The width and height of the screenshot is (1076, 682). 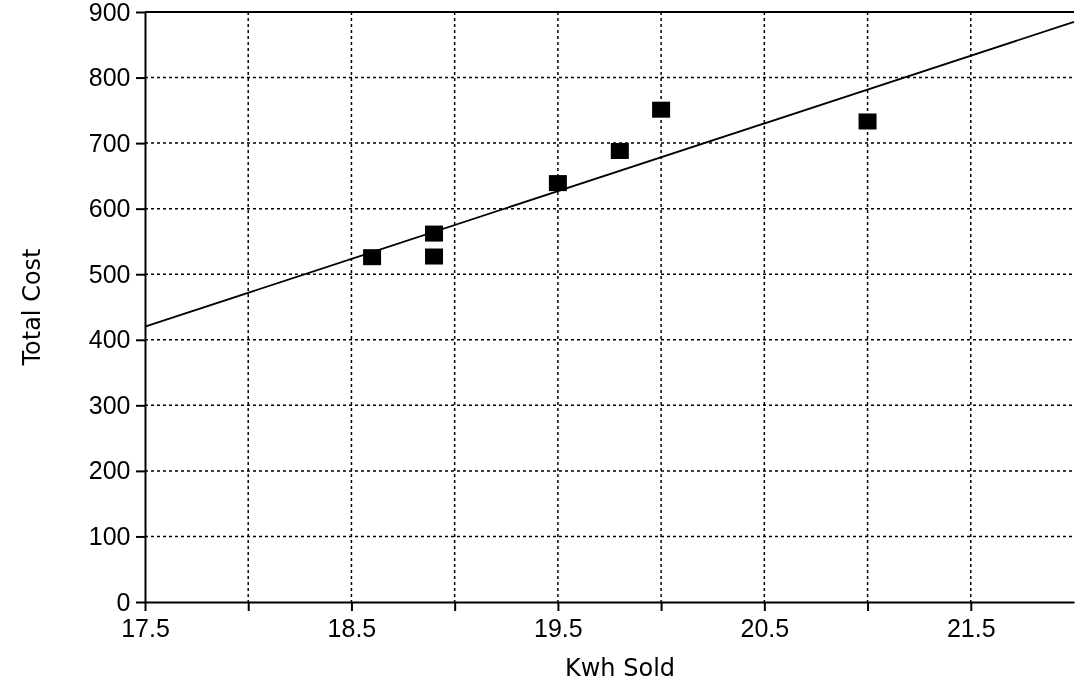 What do you see at coordinates (109, 208) in the screenshot?
I see `y-tick-label: 600` at bounding box center [109, 208].